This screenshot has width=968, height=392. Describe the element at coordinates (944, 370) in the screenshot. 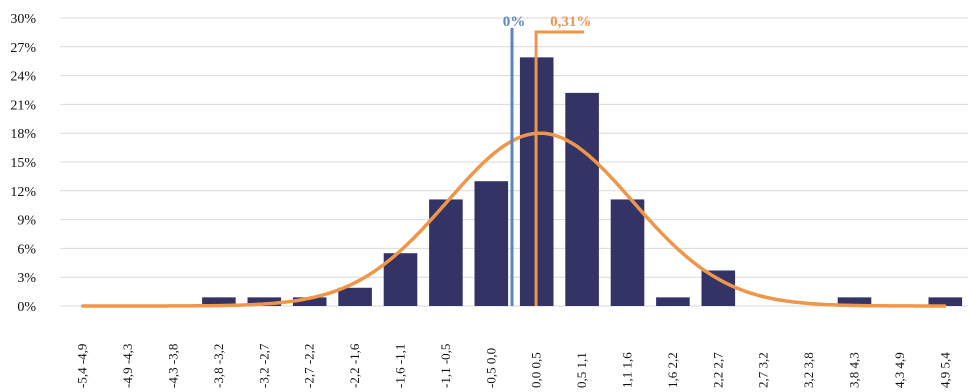

I see `x-tick-label: 4,9 5,4` at that location.